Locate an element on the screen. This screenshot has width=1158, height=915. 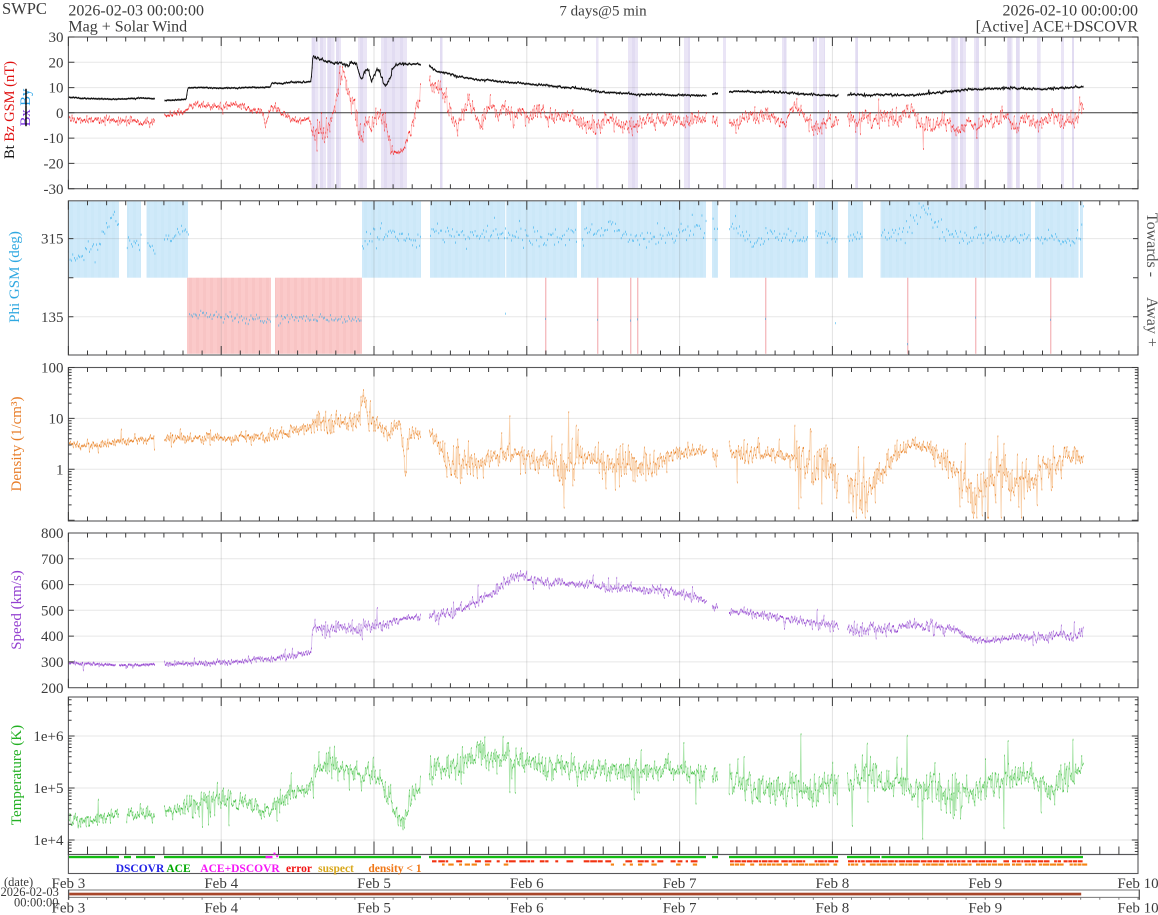
svg-text: 20 is located at coordinates (56, 63).